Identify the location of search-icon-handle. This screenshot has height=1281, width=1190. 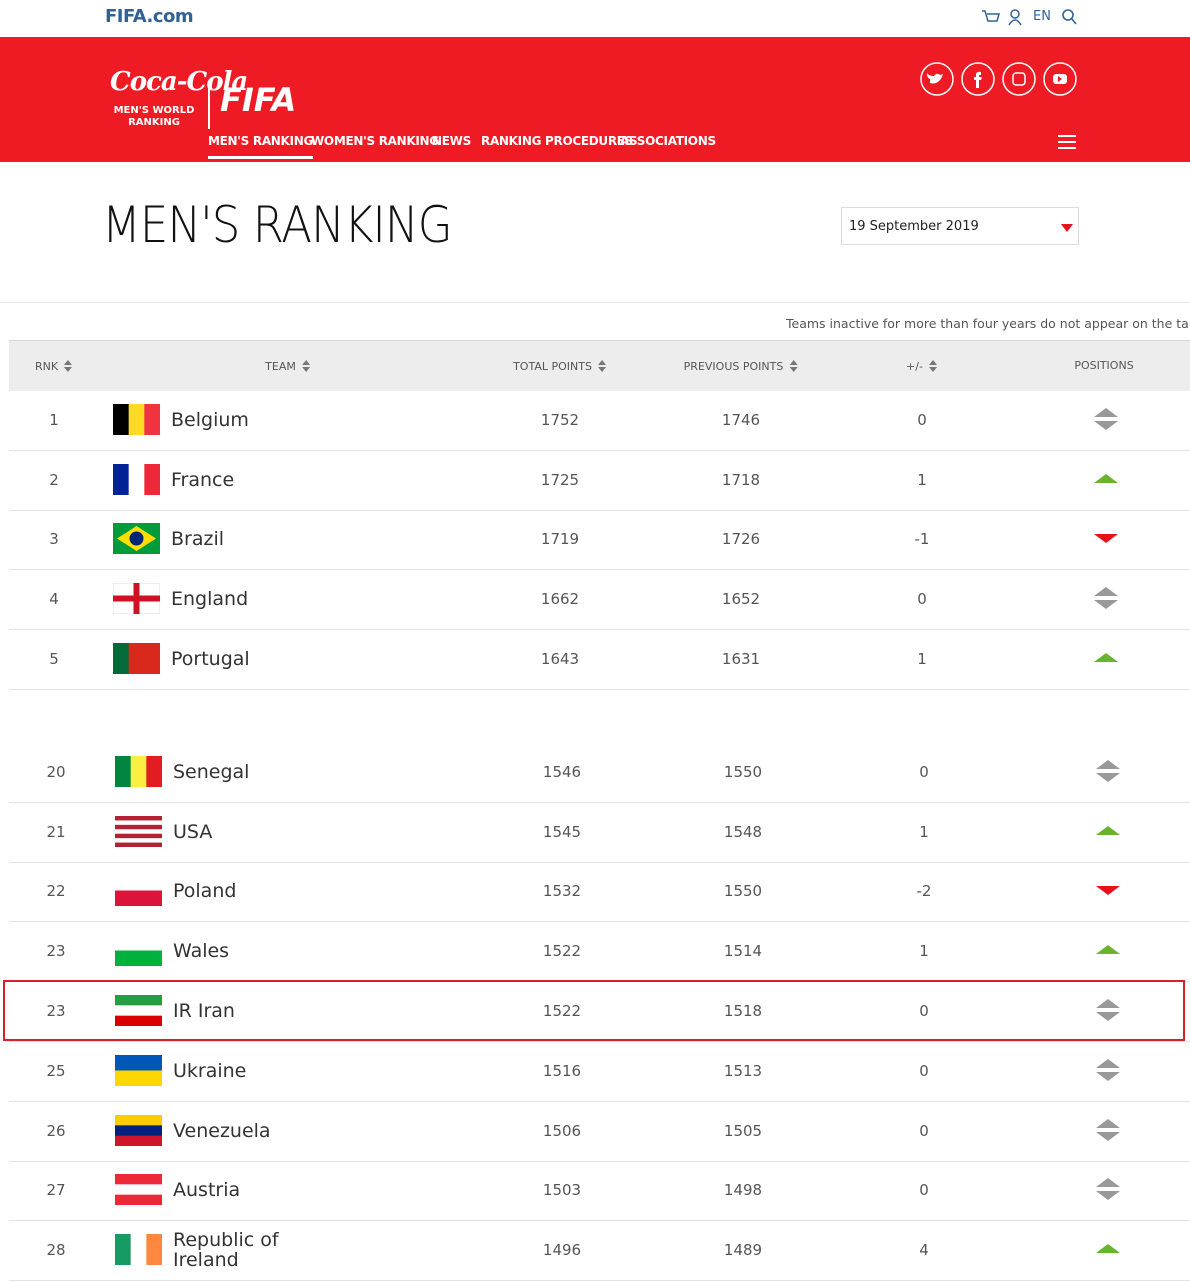
(1074, 21).